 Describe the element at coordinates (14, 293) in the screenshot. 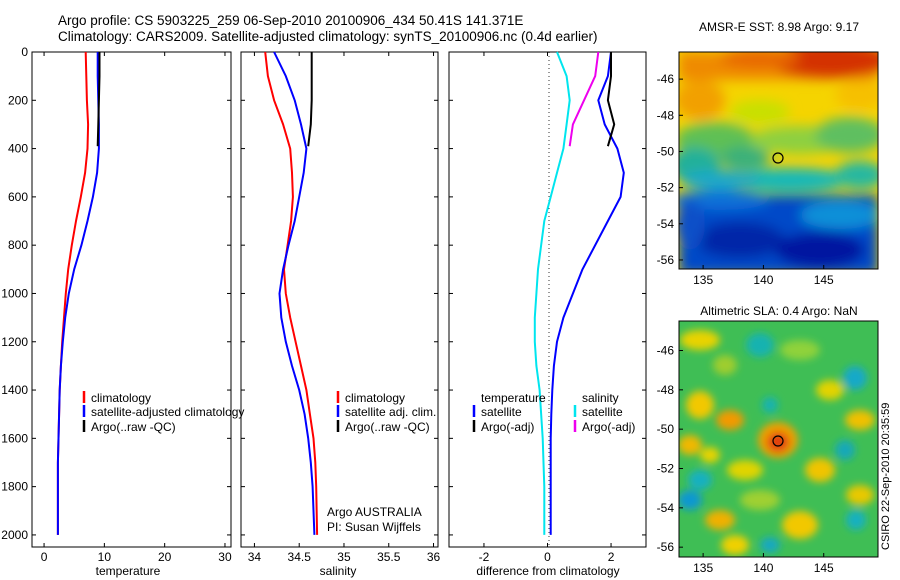

I see `ytick-label: 1000` at that location.